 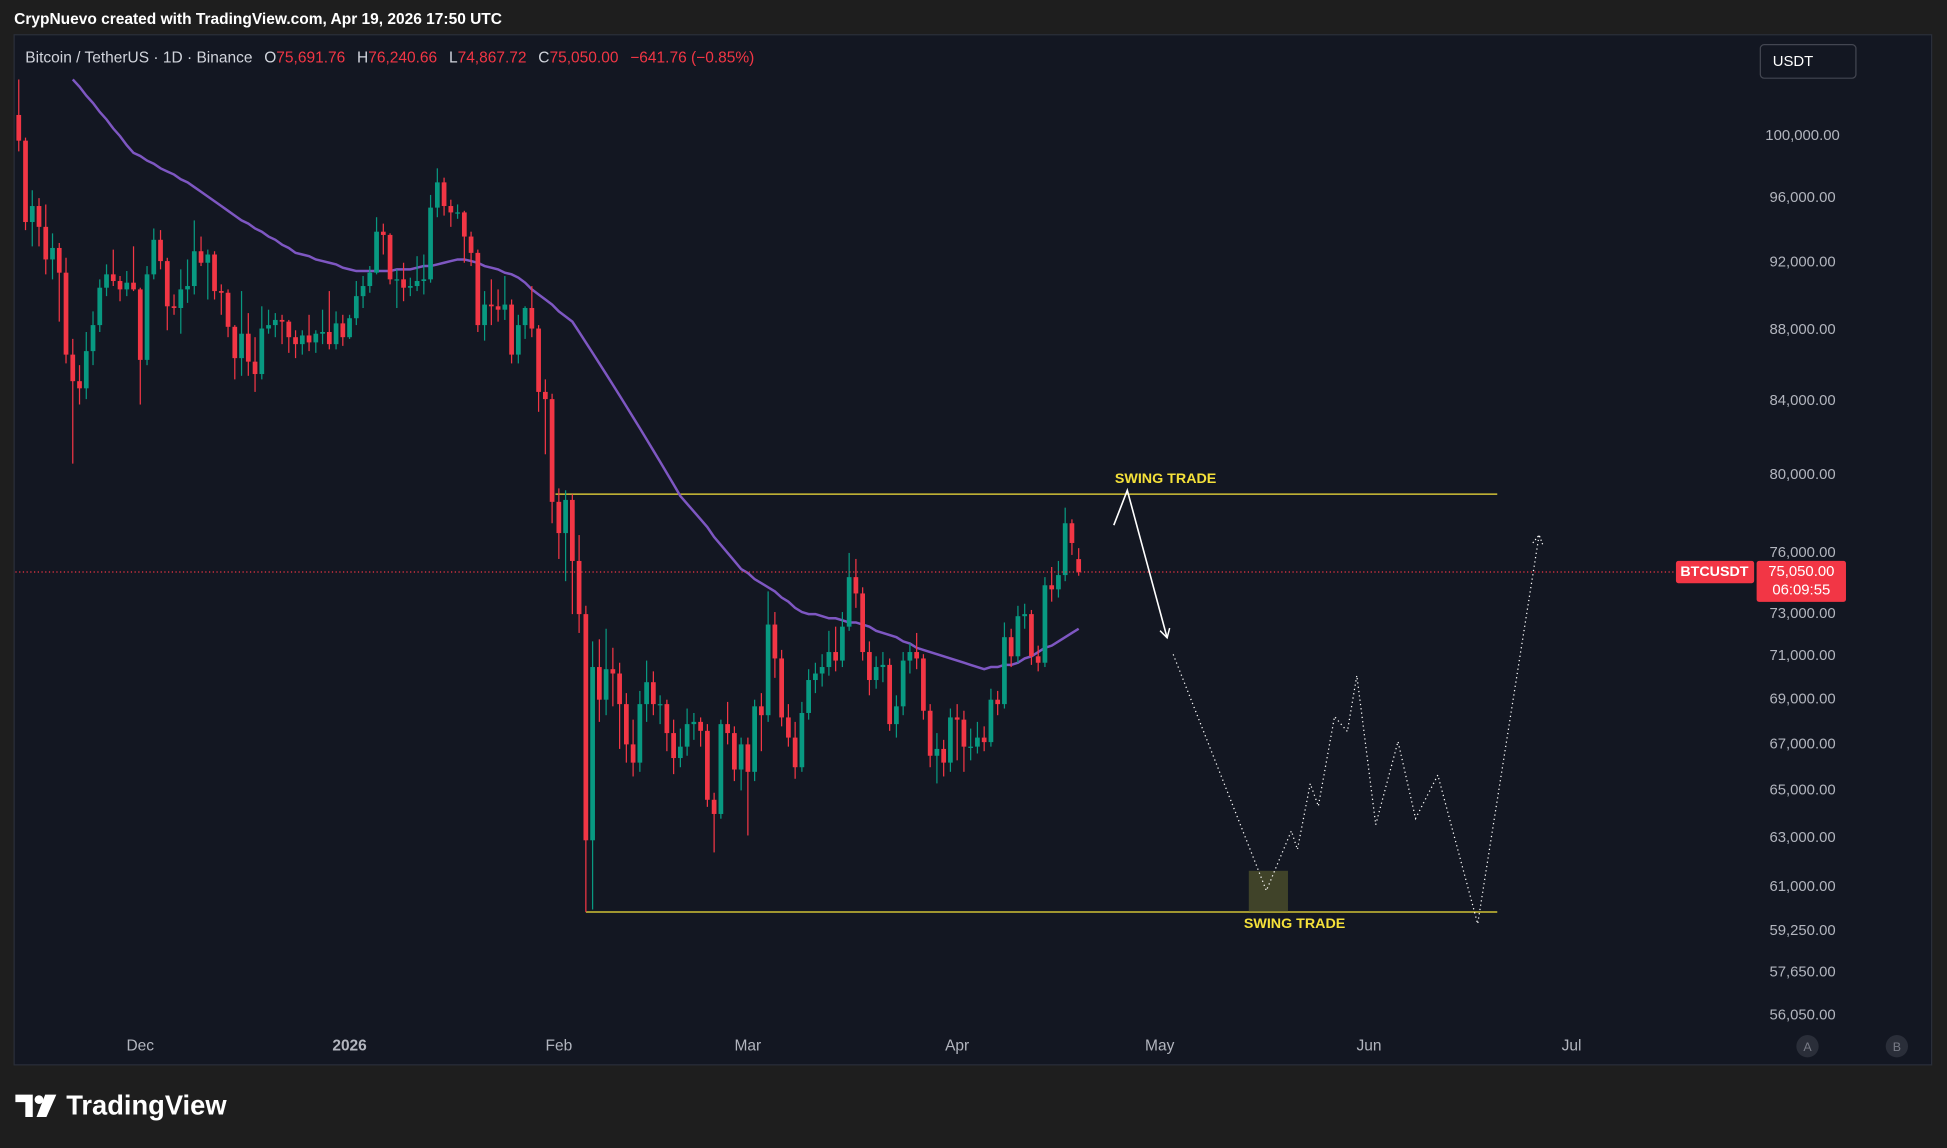 I want to click on y-tick-label: 100,000.00, so click(x=1802, y=136).